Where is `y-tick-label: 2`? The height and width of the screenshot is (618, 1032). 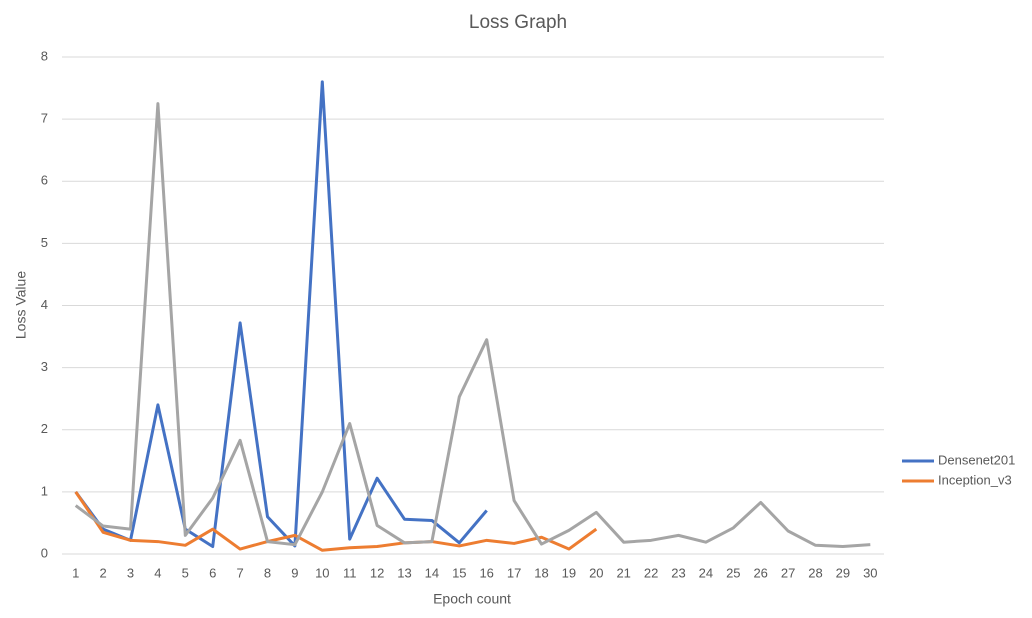 y-tick-label: 2 is located at coordinates (44, 428).